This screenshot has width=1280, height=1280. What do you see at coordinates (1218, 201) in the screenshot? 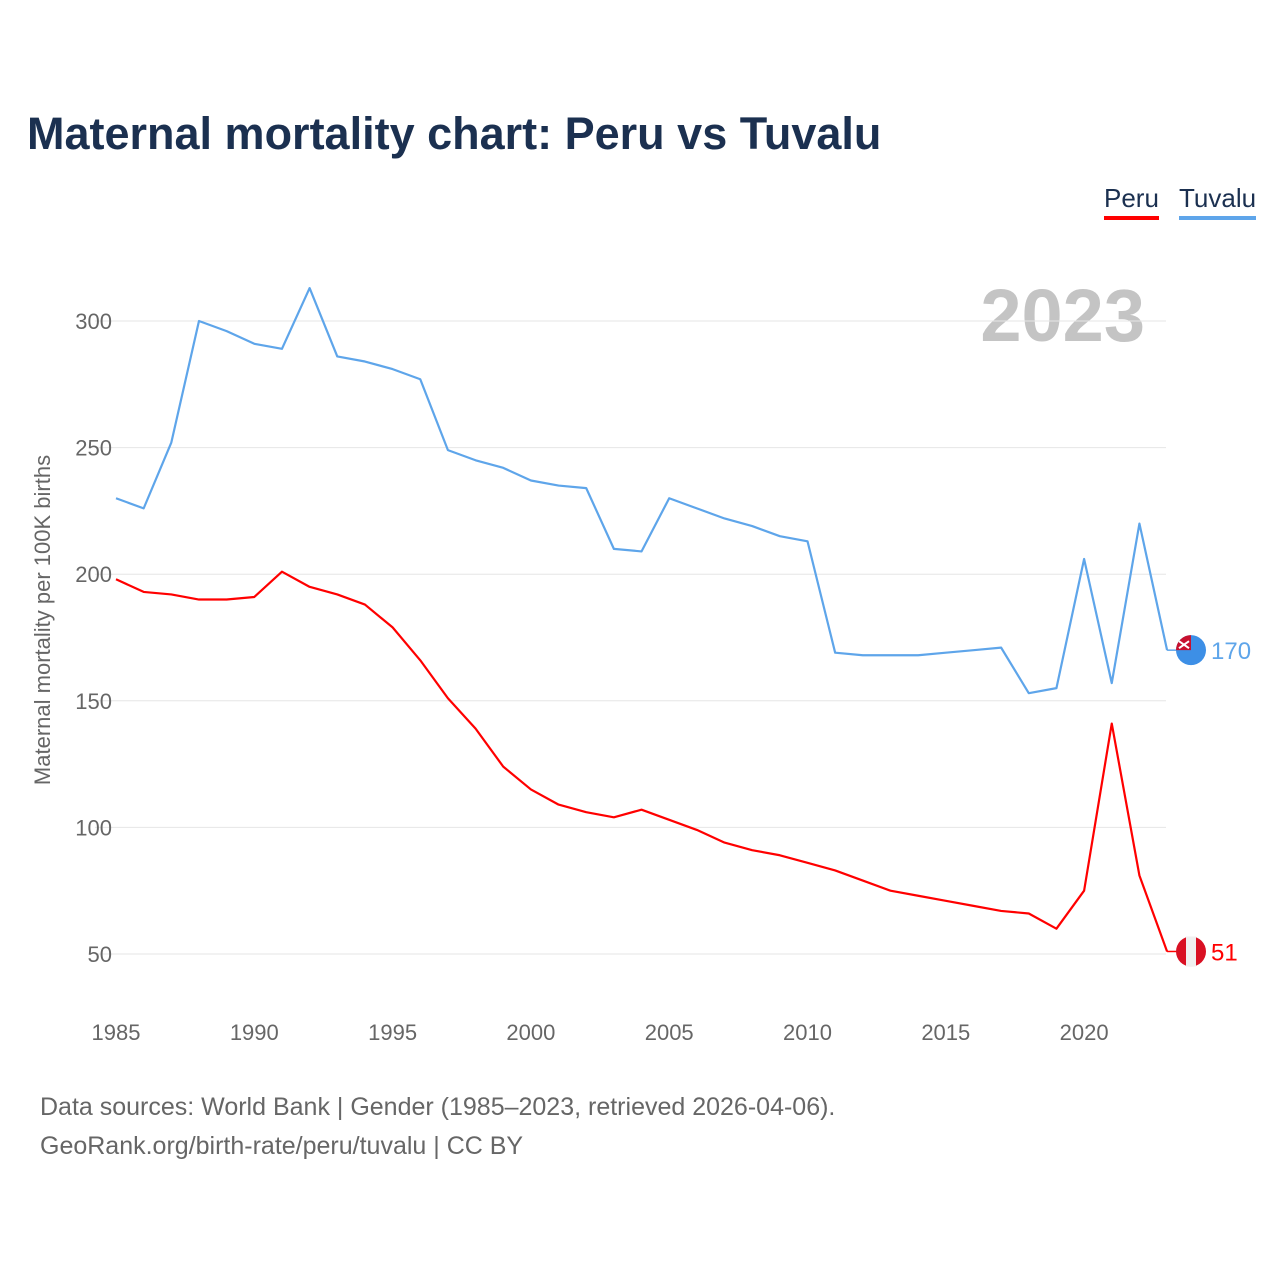
I see `legend-tuvalu: Tuvalu` at bounding box center [1218, 201].